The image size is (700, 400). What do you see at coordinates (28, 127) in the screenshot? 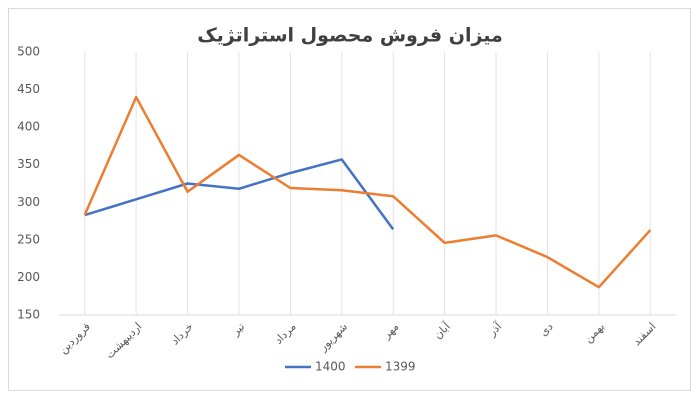
I see `y-tick-label: 400` at bounding box center [28, 127].